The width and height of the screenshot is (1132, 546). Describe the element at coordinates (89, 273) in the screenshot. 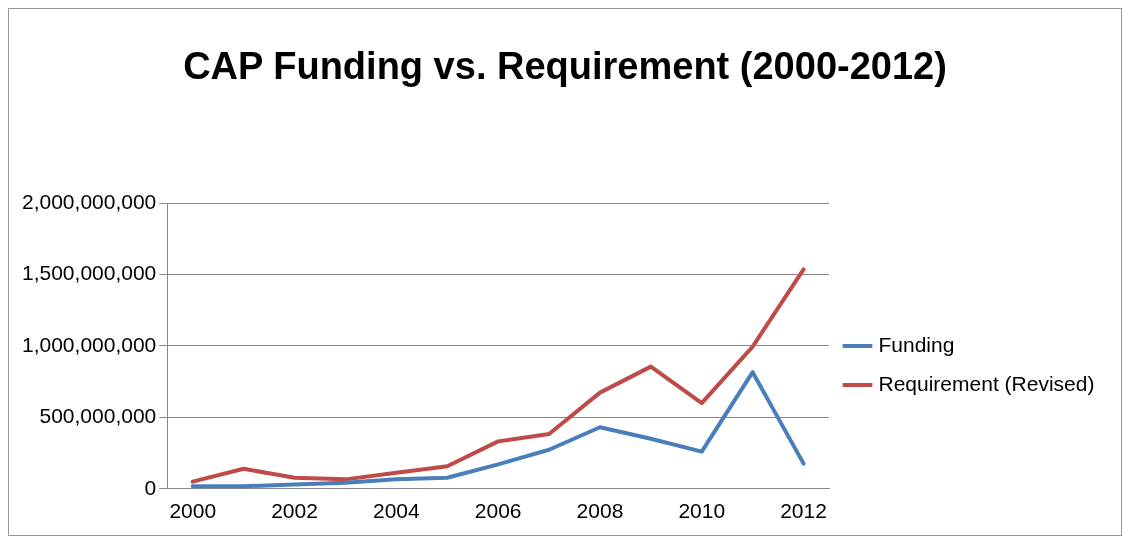

I see `y-tick-label: 1,500,000,000` at that location.